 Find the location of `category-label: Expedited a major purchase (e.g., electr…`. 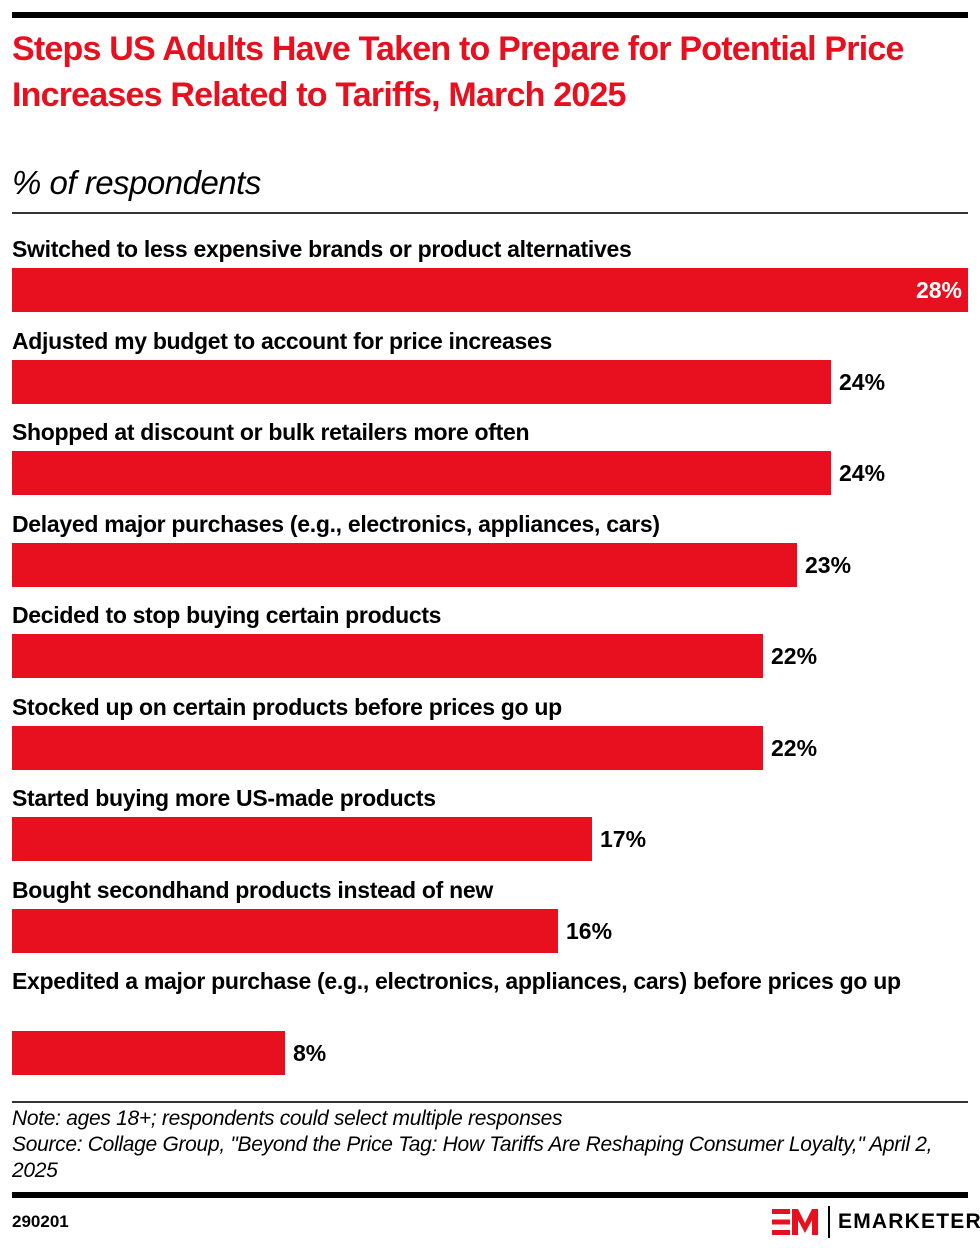

category-label: Expedited a major purchase (e.g., electr… is located at coordinates (456, 981).